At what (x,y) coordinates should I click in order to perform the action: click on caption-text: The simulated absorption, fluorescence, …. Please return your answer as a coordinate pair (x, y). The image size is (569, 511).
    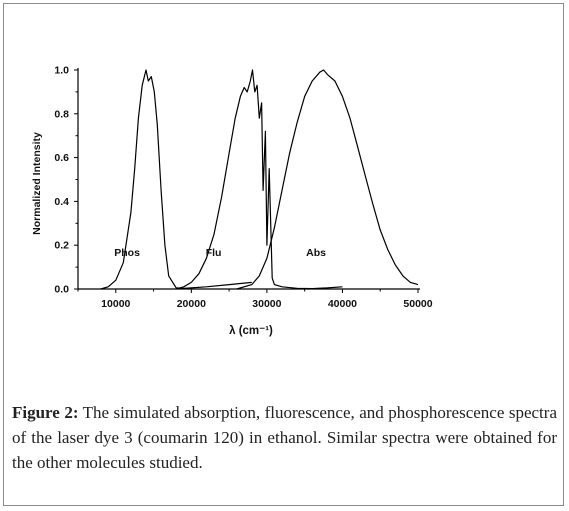
    Looking at the image, I should click on (284, 437).